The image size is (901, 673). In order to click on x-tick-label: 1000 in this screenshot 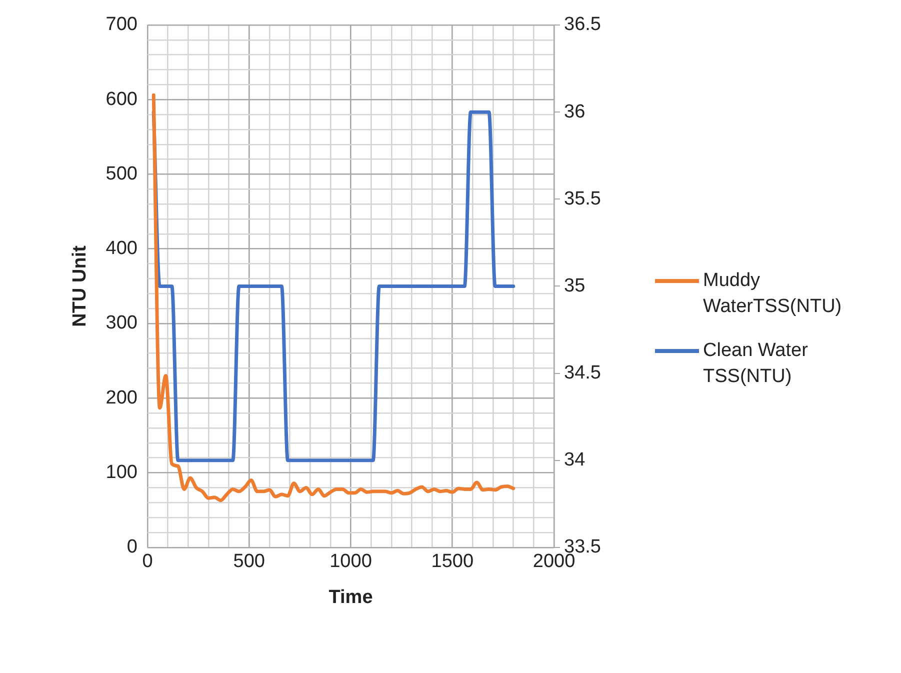, I will do `click(351, 561)`.